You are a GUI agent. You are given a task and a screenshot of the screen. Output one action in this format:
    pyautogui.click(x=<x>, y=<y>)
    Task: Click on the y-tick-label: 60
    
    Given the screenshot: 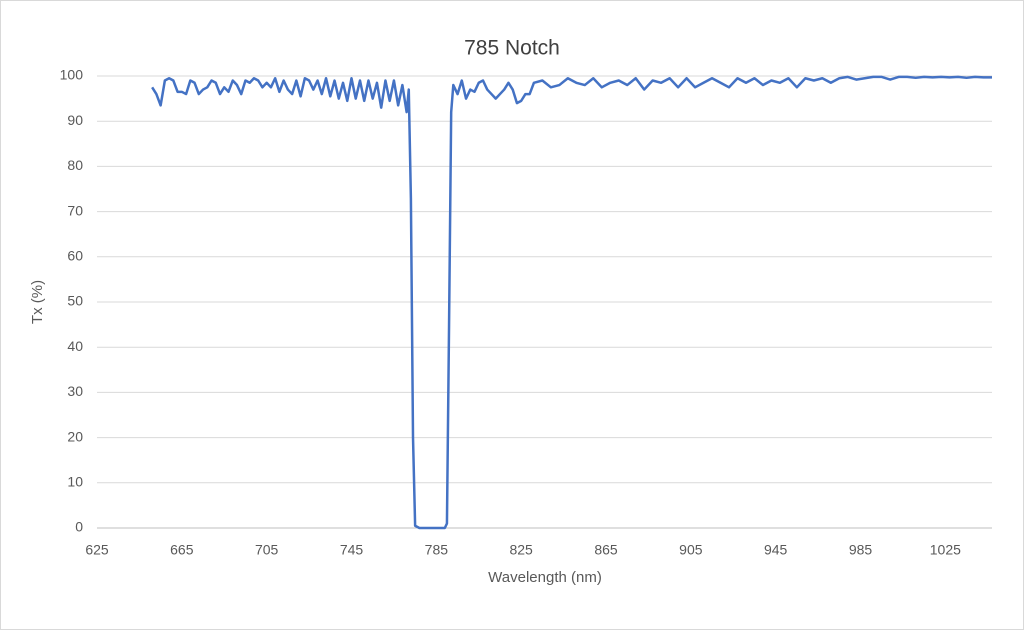 What is the action you would take?
    pyautogui.click(x=75, y=256)
    